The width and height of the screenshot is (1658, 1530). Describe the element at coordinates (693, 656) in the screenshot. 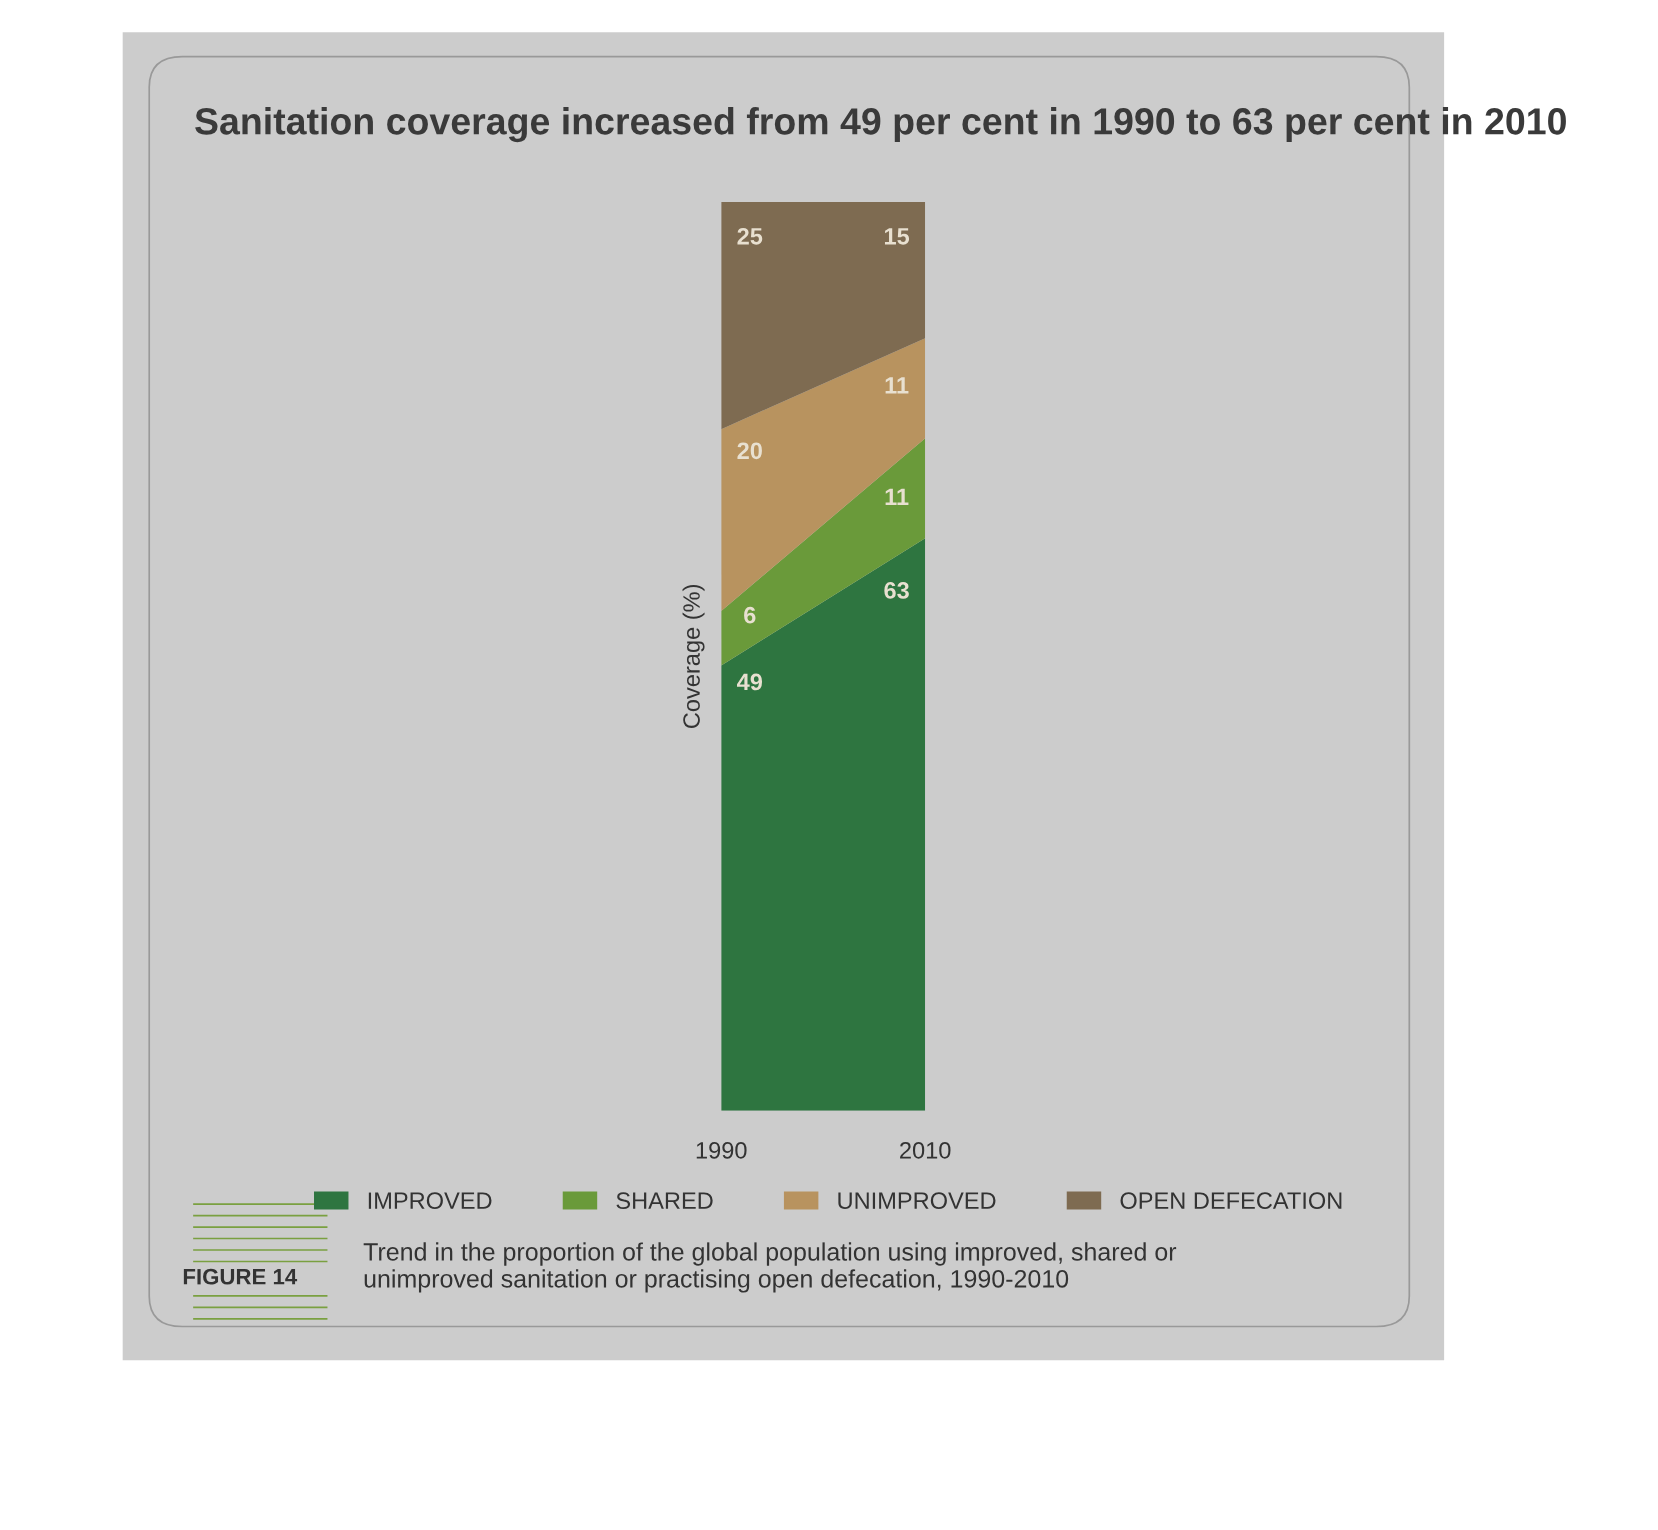

I see `y-axis-title: Coverage (%)` at that location.